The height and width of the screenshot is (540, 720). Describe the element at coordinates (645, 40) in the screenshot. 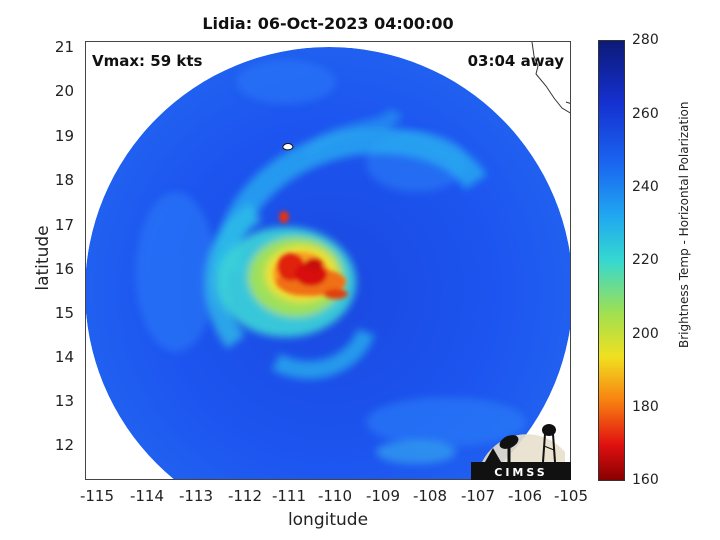

I see `colorbar-tick: 280` at that location.